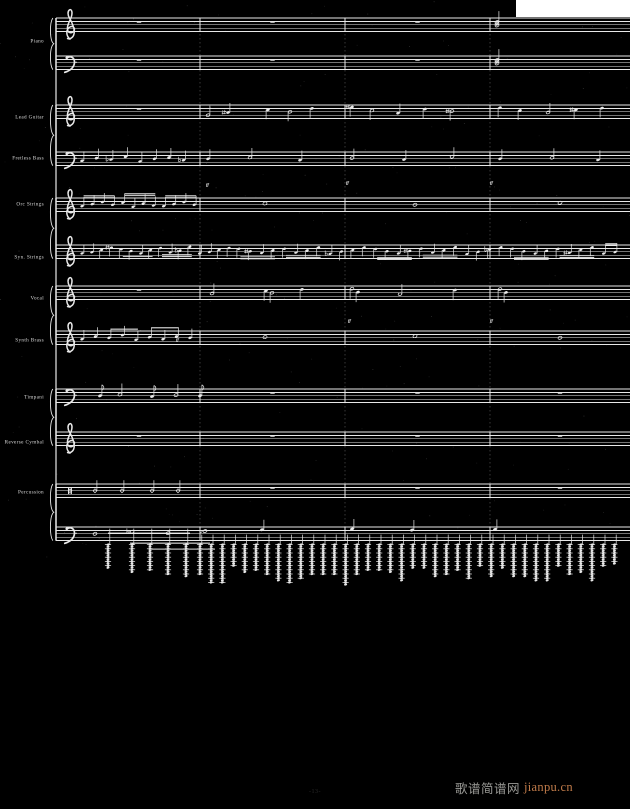  Describe the element at coordinates (122, 331) in the screenshot. I see `brass-note` at that location.